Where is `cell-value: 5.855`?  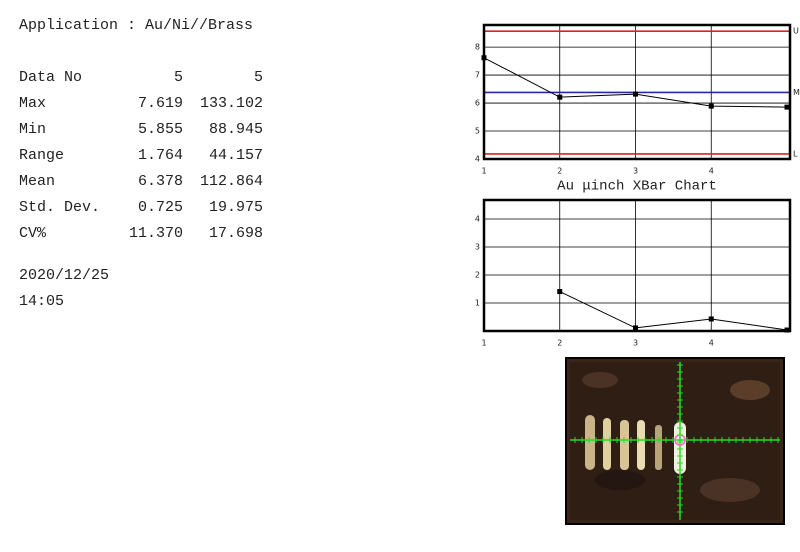 cell-value: 5.855 is located at coordinates (160, 129).